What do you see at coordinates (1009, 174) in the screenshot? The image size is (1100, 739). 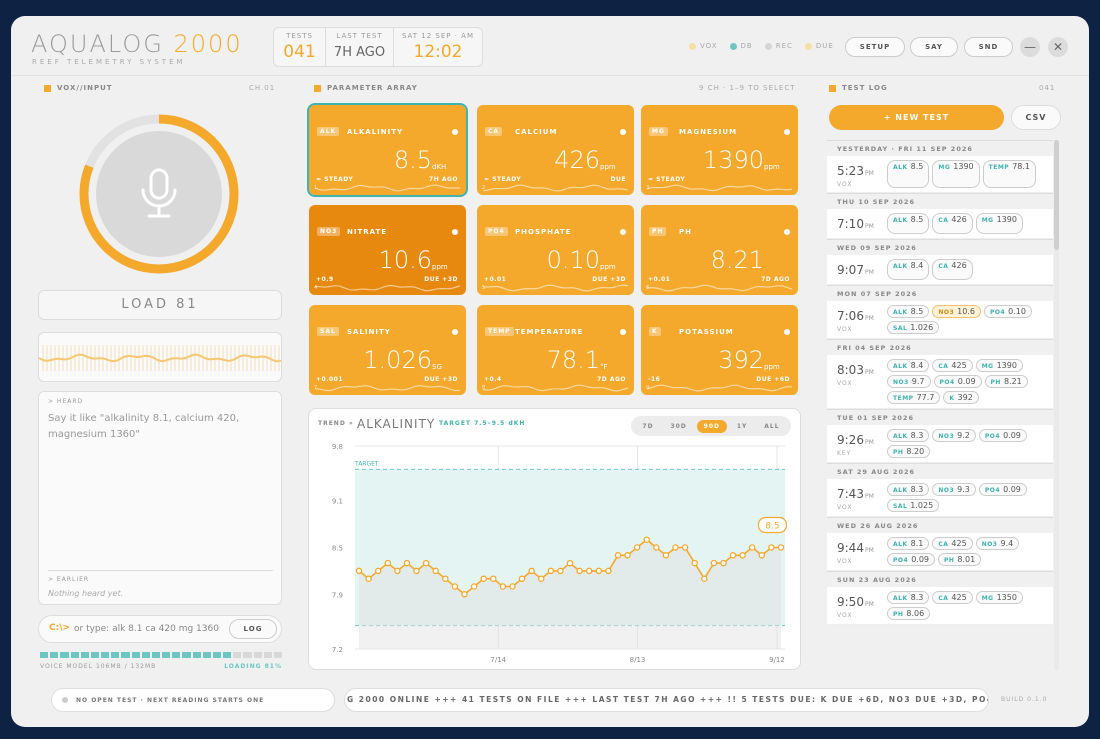 I see `reading-chip: TEMP 78.1` at bounding box center [1009, 174].